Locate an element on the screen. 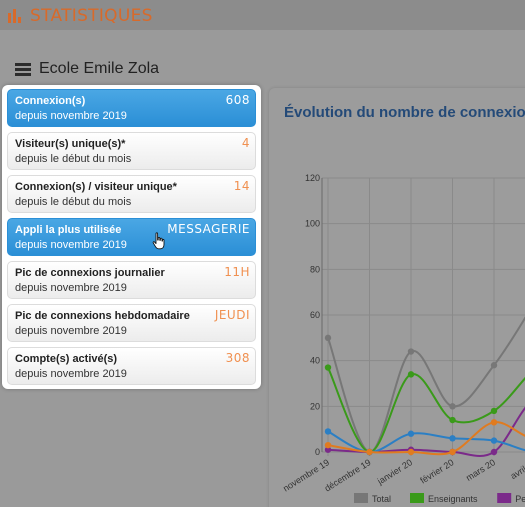  stat-value: 4 is located at coordinates (245, 143).